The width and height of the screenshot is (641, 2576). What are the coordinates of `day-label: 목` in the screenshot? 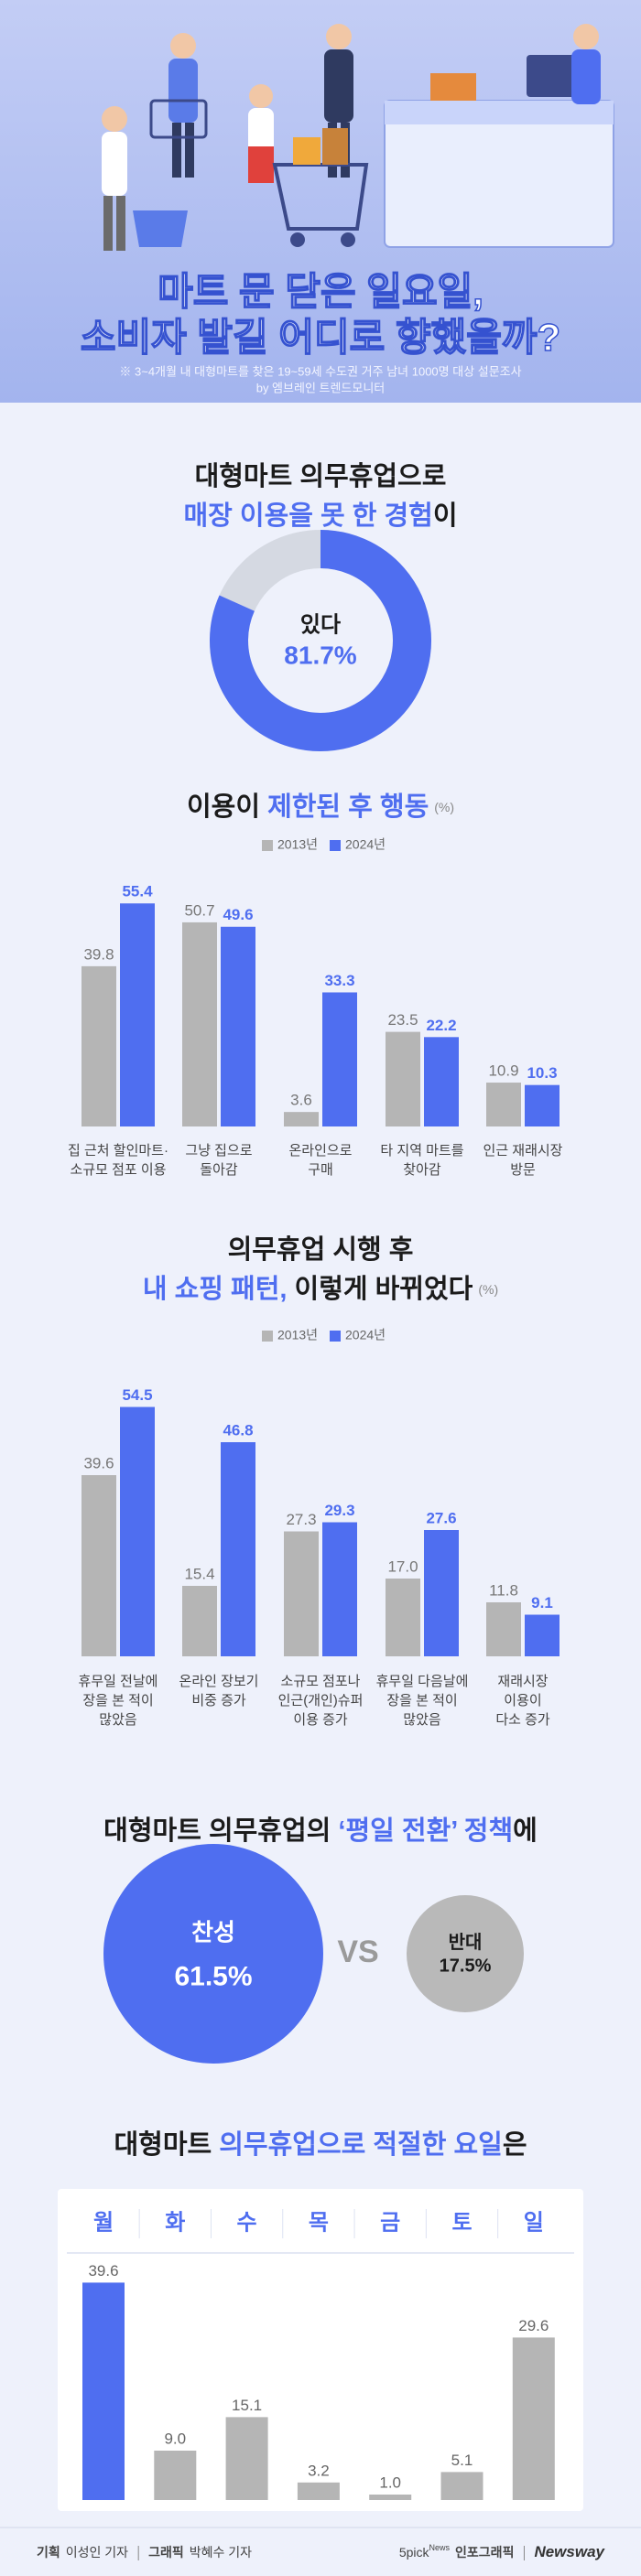 It's located at (319, 2222).